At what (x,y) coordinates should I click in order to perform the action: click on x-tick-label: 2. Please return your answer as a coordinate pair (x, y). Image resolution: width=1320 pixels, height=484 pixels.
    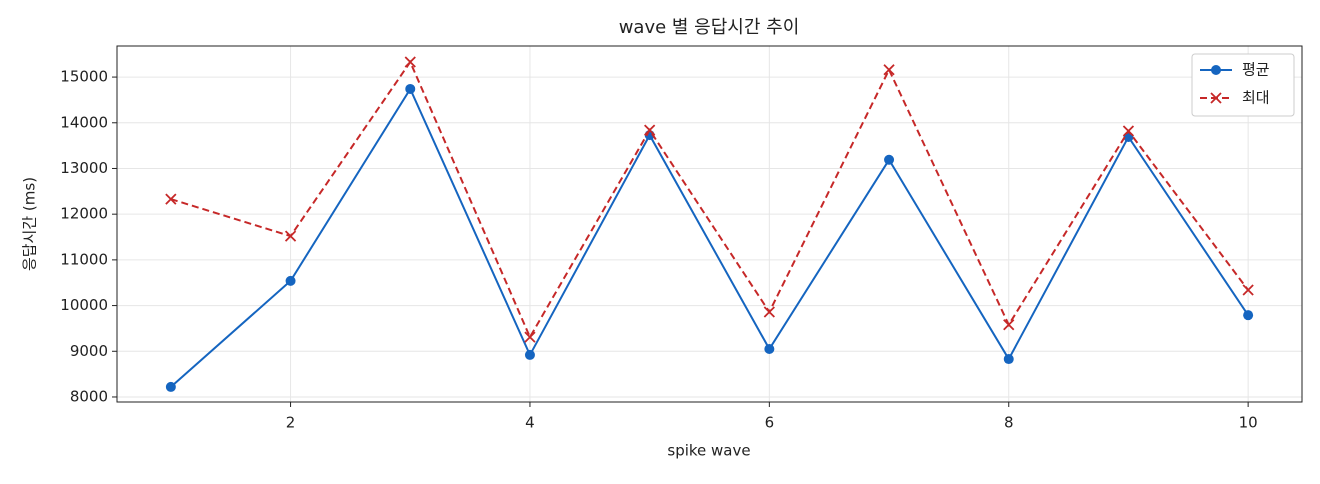
    Looking at the image, I should click on (291, 423).